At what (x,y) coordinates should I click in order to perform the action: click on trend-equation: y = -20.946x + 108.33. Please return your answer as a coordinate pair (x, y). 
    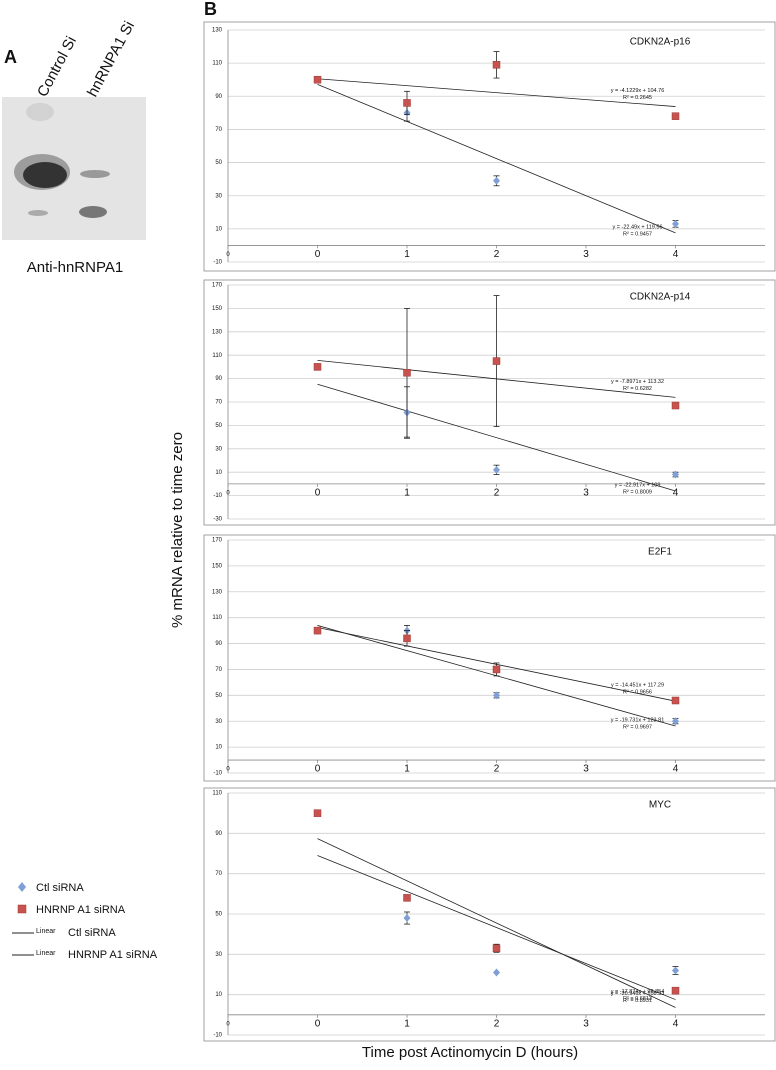
    Looking at the image, I should click on (638, 994).